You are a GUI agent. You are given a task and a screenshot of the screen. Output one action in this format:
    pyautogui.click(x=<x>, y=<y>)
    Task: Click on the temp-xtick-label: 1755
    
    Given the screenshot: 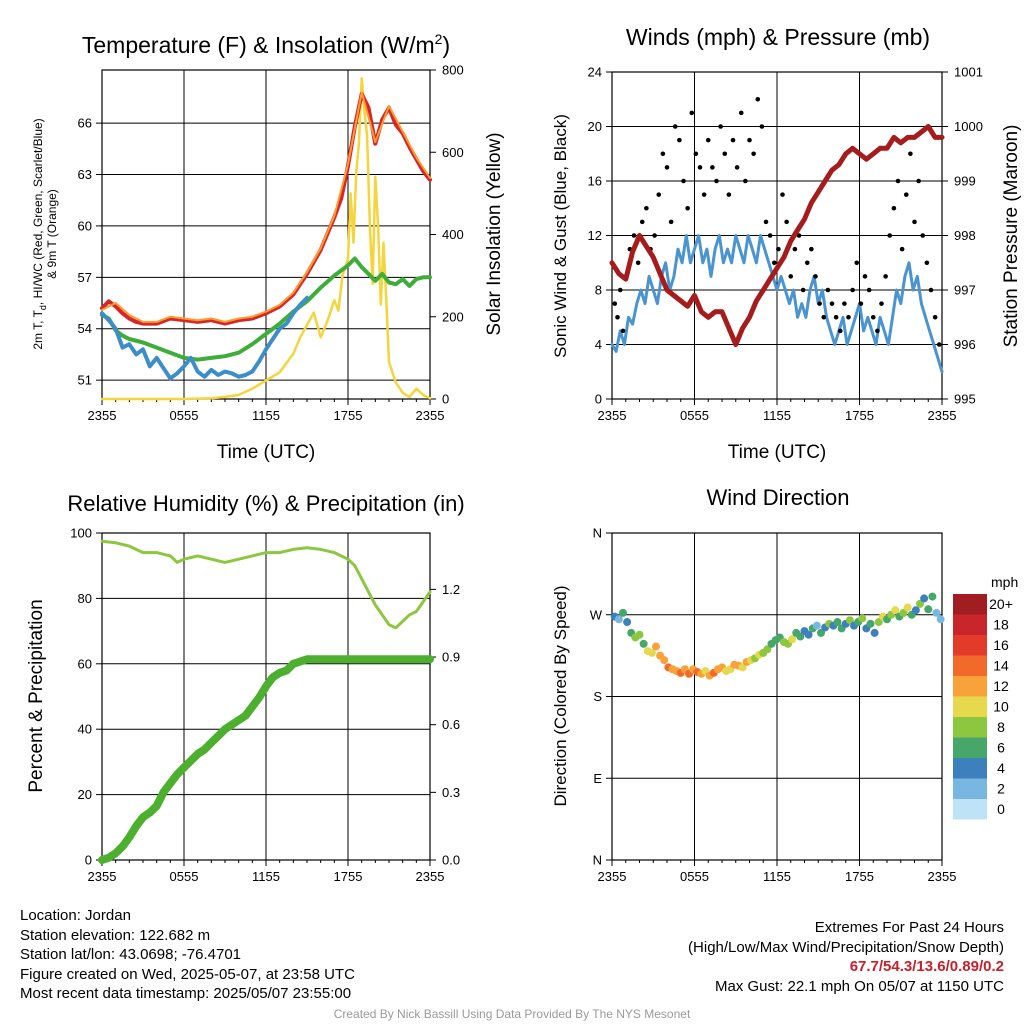 What is the action you would take?
    pyautogui.click(x=348, y=415)
    